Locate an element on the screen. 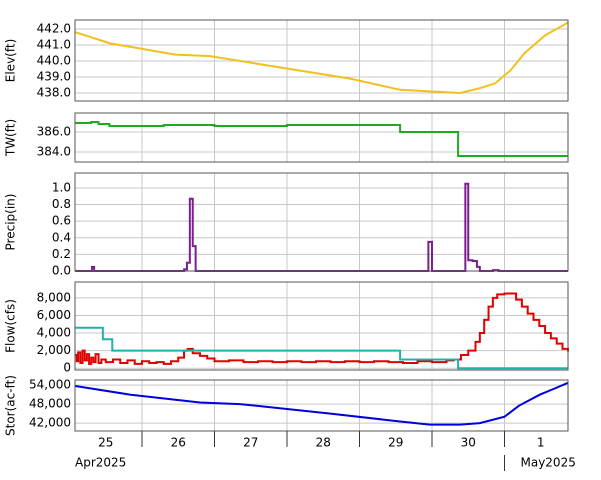 Image resolution: width=601 pixels, height=480 pixels. y-axis-label: Flow(cfs) is located at coordinates (11, 326).